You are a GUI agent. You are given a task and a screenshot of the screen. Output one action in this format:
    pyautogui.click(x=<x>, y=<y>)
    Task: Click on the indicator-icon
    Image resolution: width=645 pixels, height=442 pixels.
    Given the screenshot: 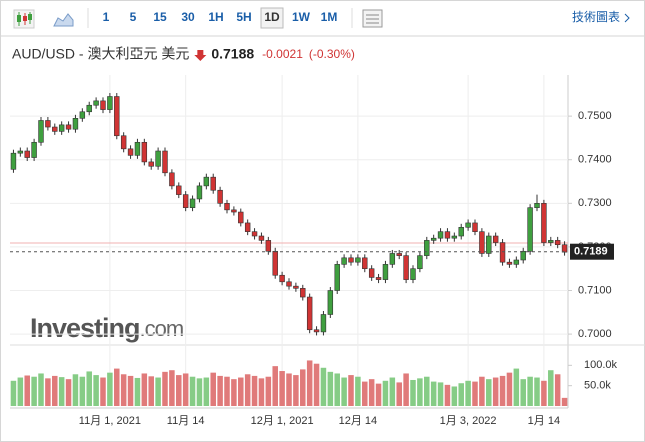 What is the action you would take?
    pyautogui.click(x=372, y=18)
    